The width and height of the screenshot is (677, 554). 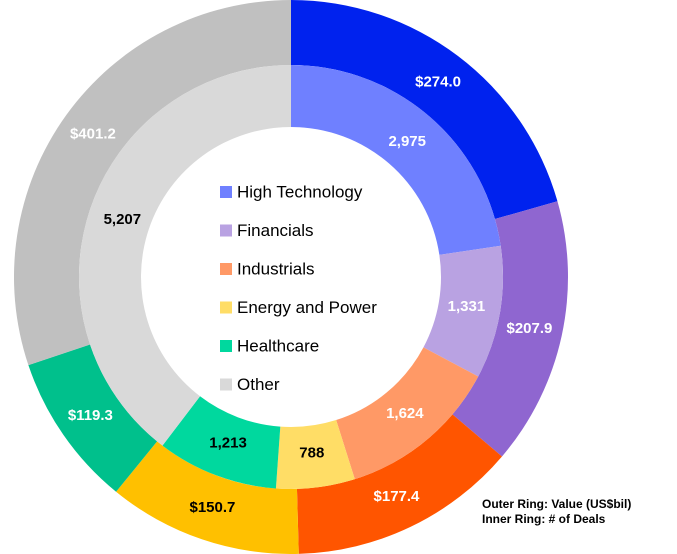 What do you see at coordinates (300, 191) in the screenshot?
I see `legend-label: High Technology` at bounding box center [300, 191].